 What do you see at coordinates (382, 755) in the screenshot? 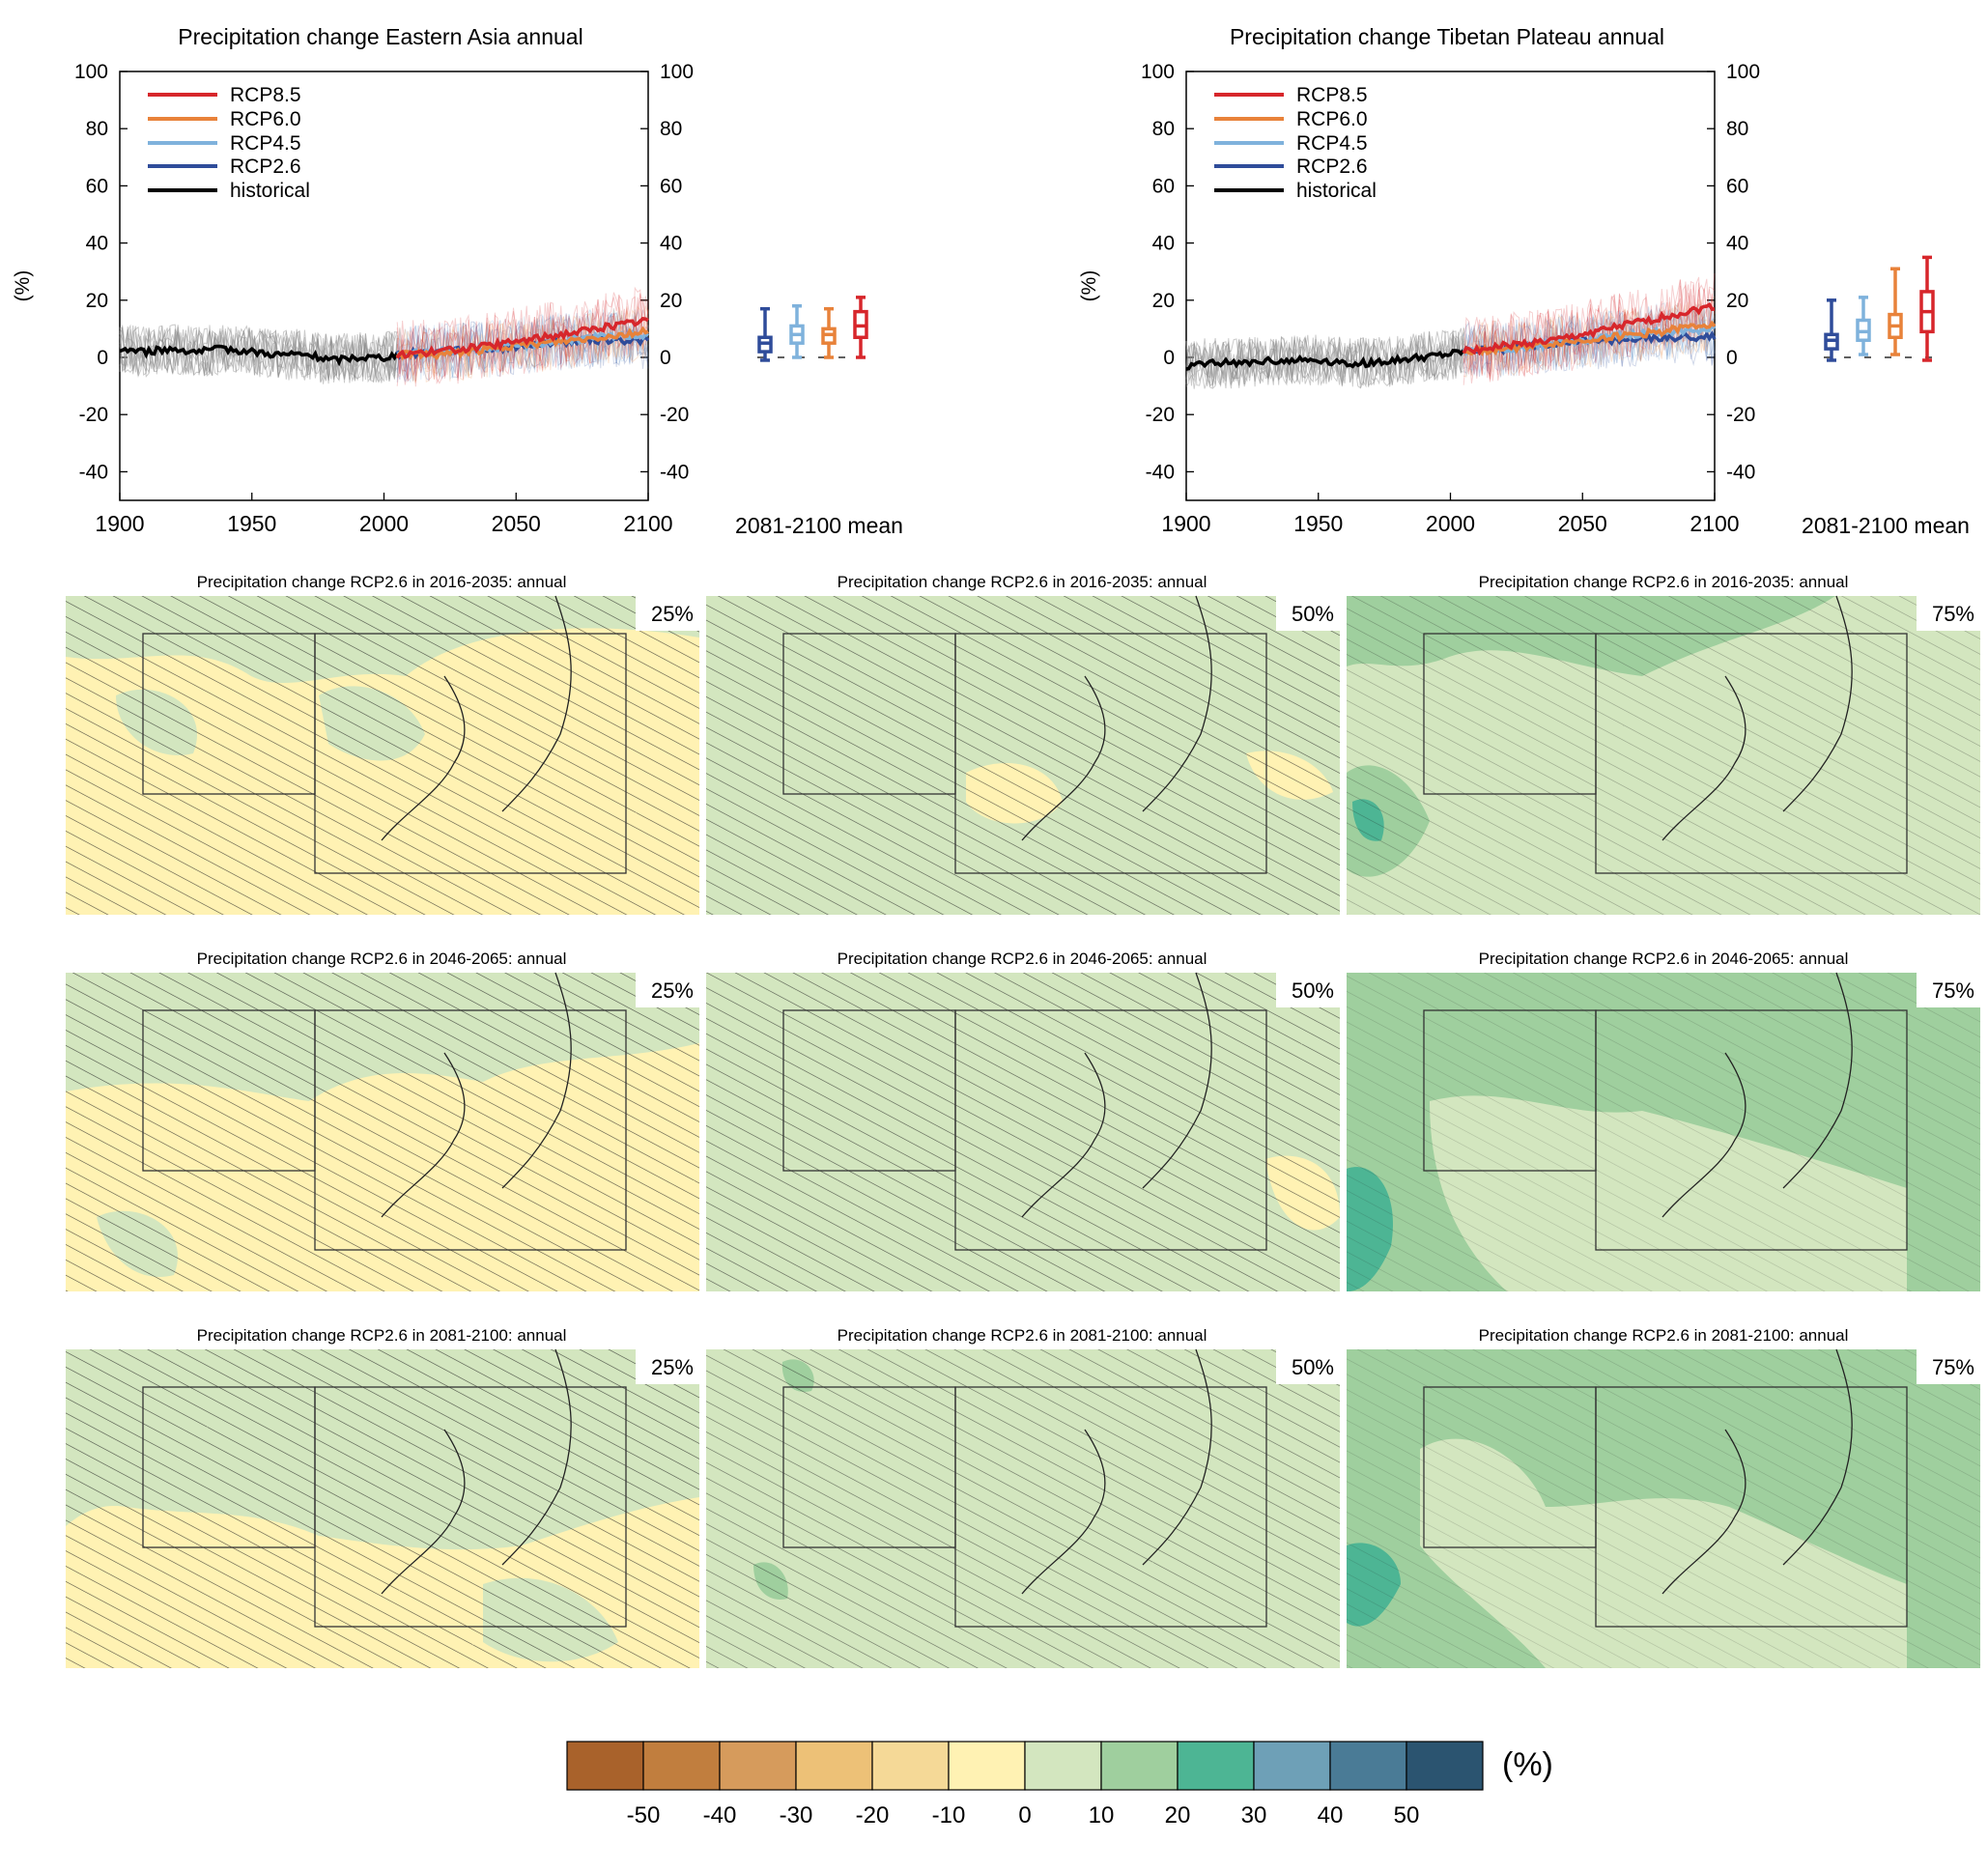
I see `map-panel: 25%` at bounding box center [382, 755].